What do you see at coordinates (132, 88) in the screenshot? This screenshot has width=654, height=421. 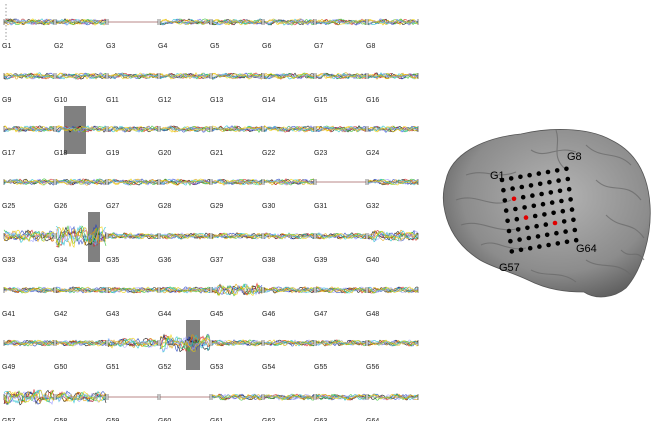 I see `channel-panel-g11: G11` at bounding box center [132, 88].